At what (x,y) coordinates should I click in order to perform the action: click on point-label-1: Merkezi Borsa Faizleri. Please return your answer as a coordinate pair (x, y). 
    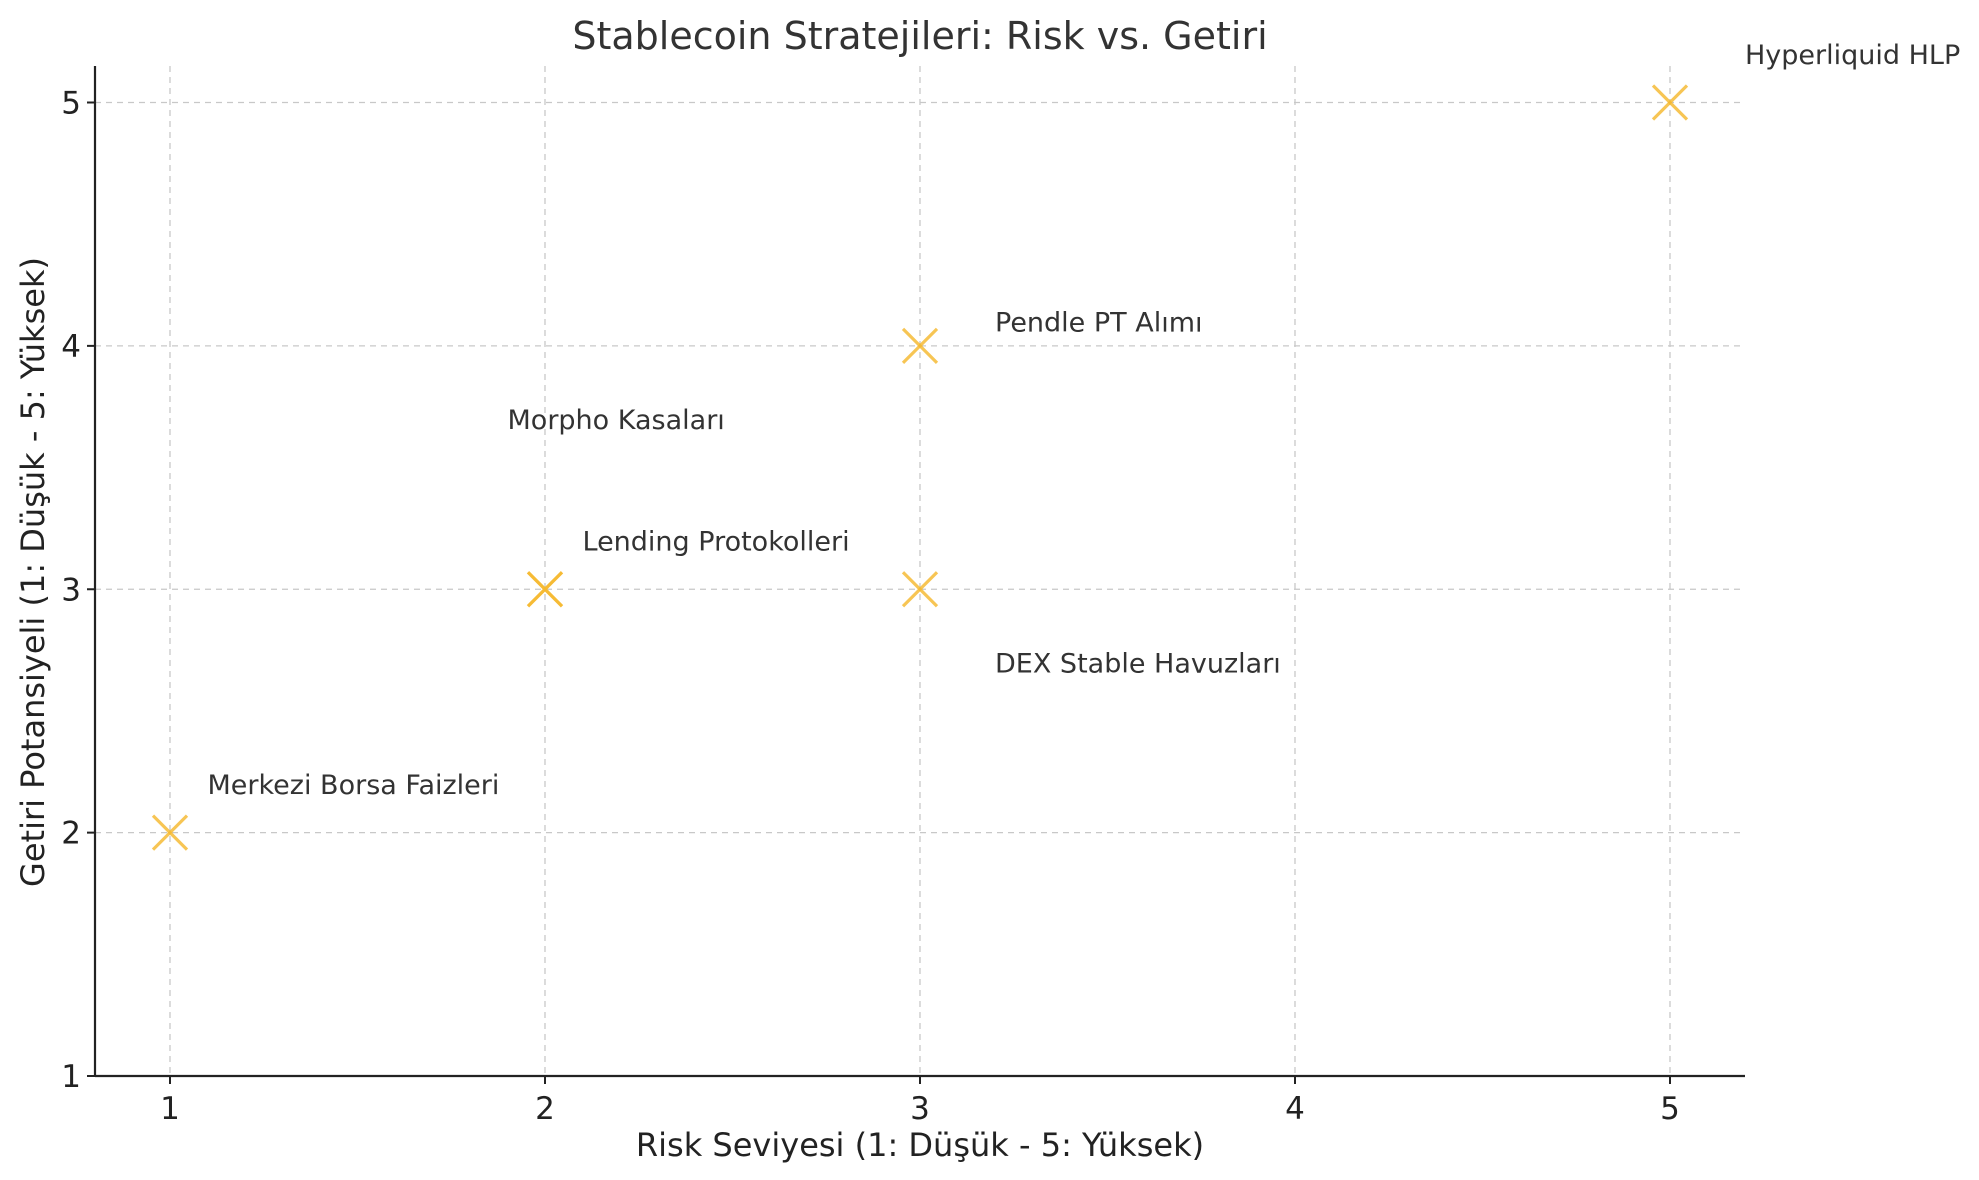
    Looking at the image, I should click on (354, 785).